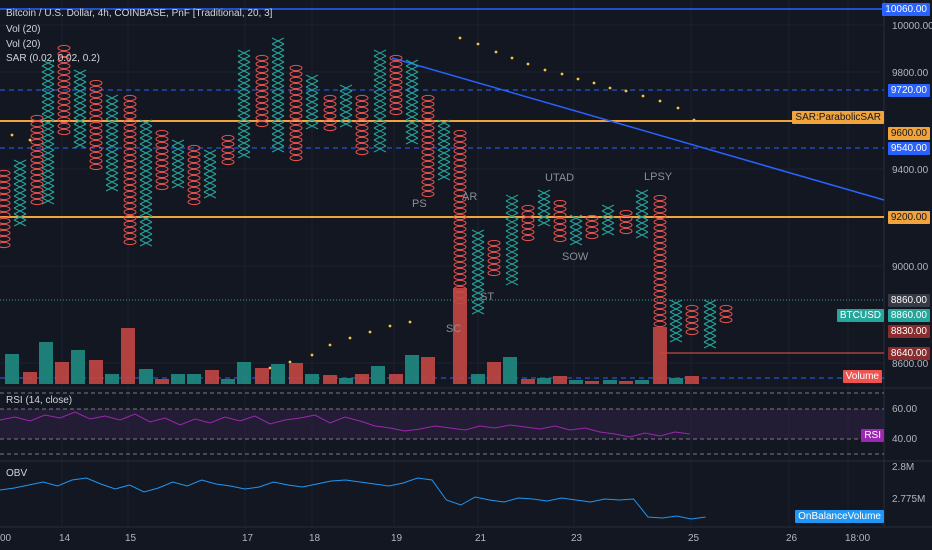 This screenshot has width=932, height=550. I want to click on price-tag-10060: 10060.00, so click(906, 9).